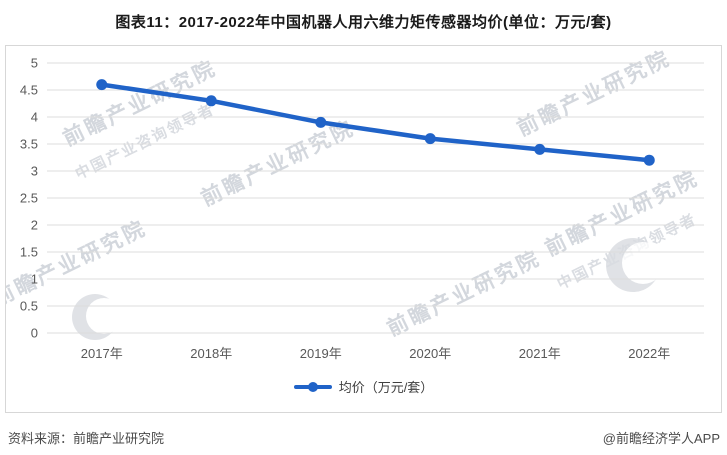 The width and height of the screenshot is (727, 455). Describe the element at coordinates (430, 353) in the screenshot. I see `svg-text: 2020年` at that location.